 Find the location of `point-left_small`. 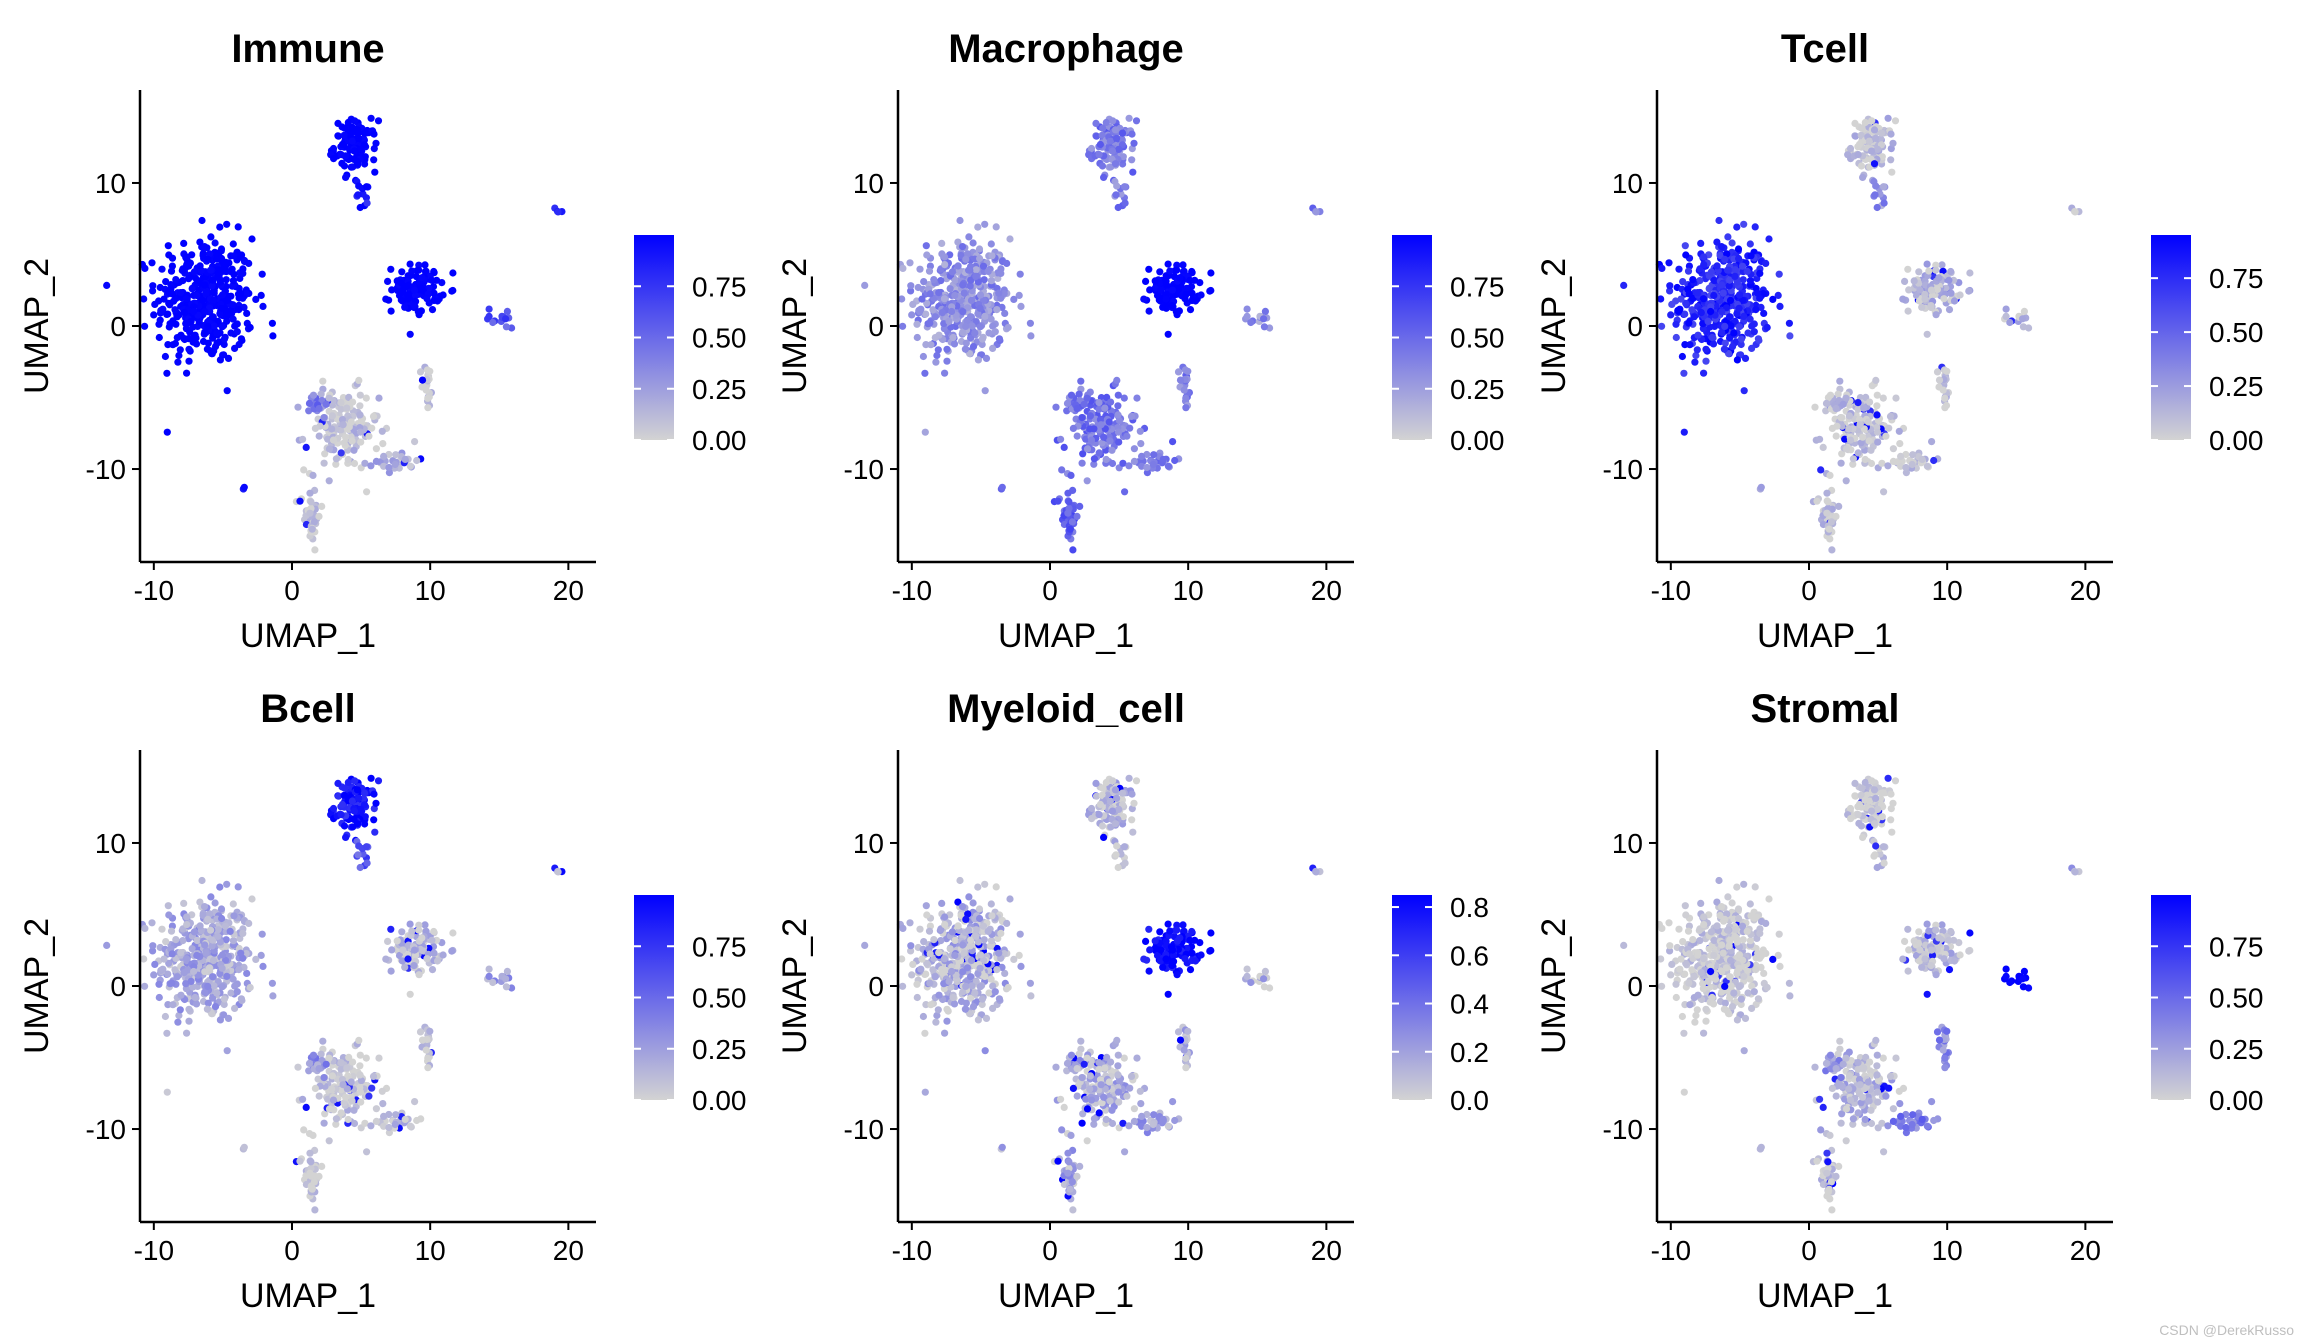

point-left_small is located at coordinates (1002, 1147).